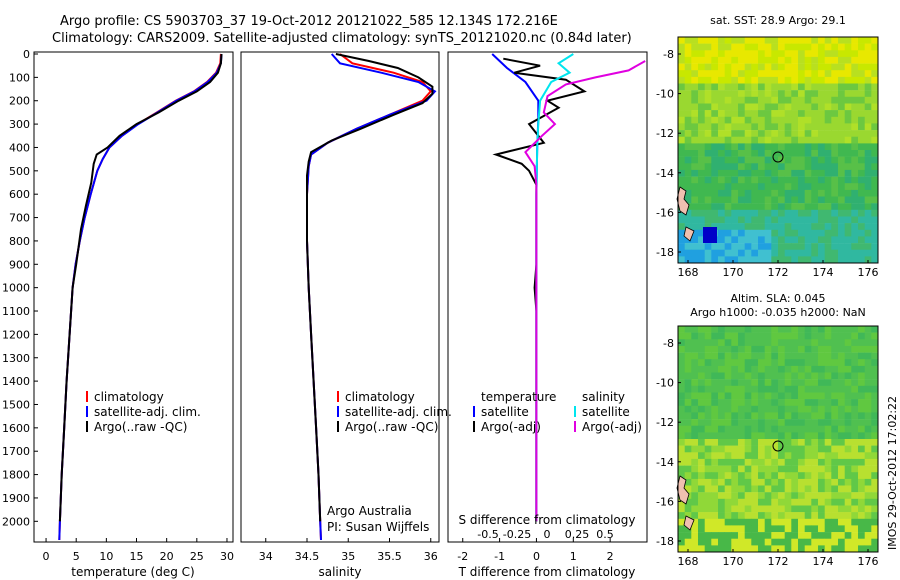  Describe the element at coordinates (380, 397) in the screenshot. I see `legend-label-climatology: climatology` at that location.